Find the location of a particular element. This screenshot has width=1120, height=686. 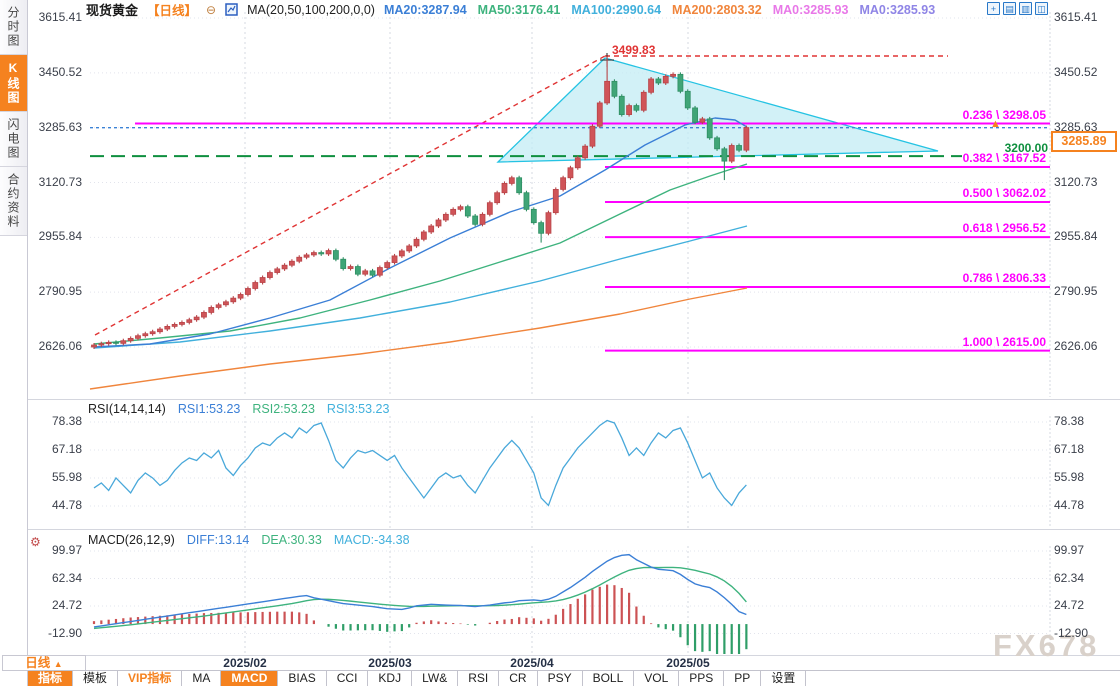

rsi-tick-right-1: 67.18 is located at coordinates (1069, 449).